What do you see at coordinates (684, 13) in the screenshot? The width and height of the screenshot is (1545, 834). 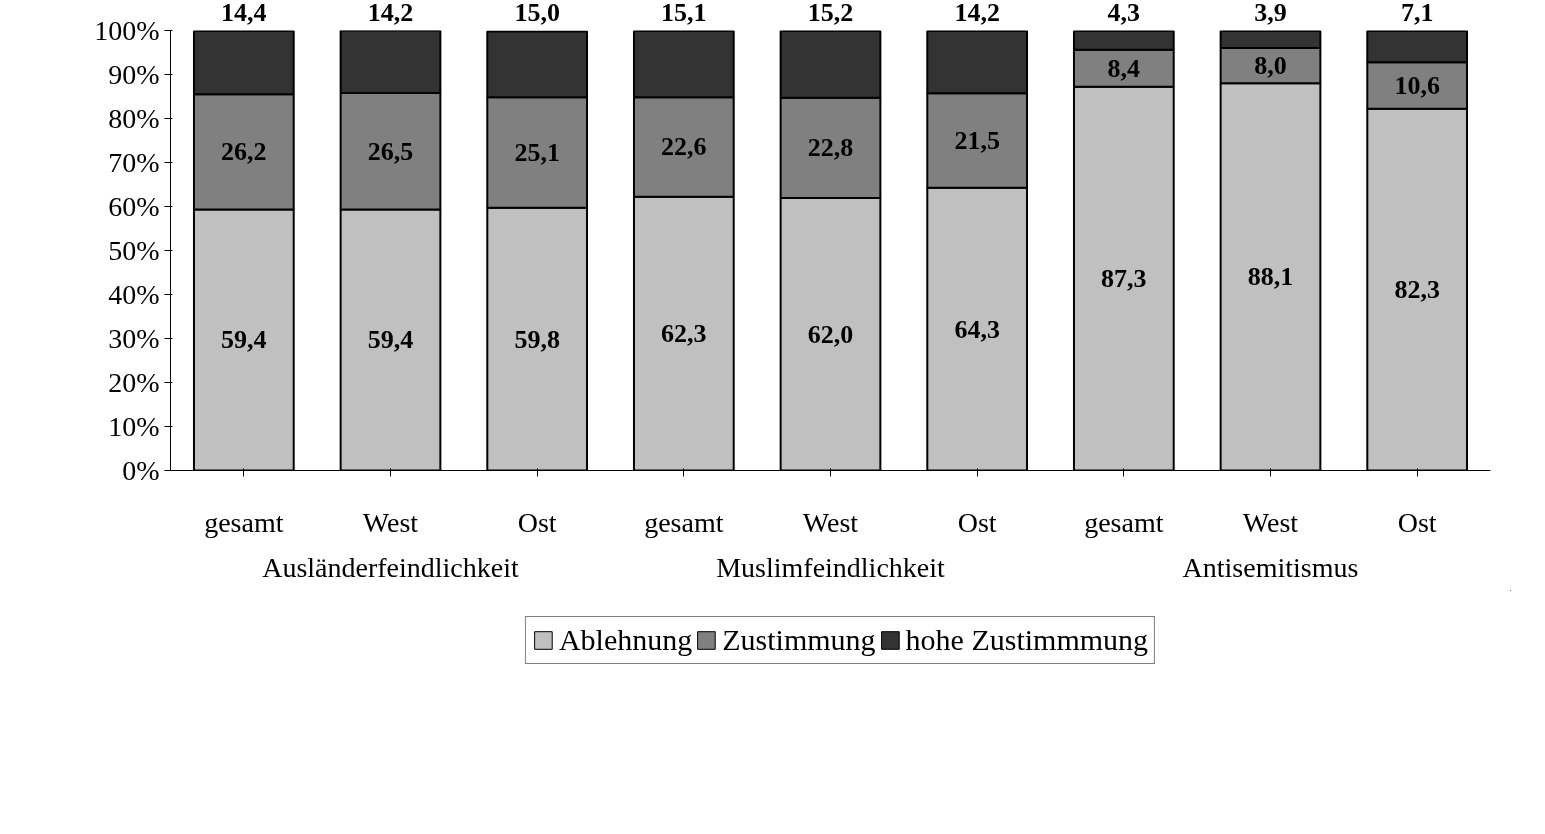 I see `data-label: 15,1` at bounding box center [684, 13].